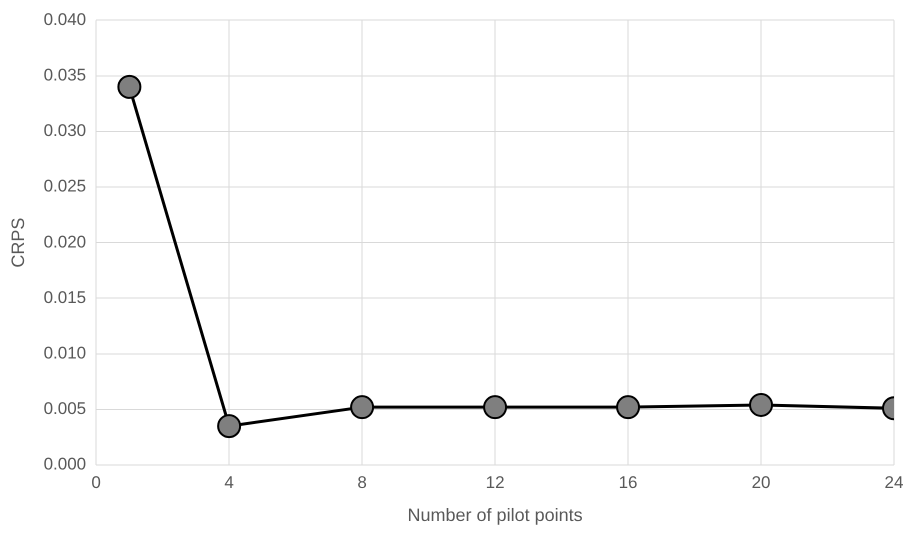  What do you see at coordinates (65, 186) in the screenshot?
I see `y-tick-label: 0.025` at bounding box center [65, 186].